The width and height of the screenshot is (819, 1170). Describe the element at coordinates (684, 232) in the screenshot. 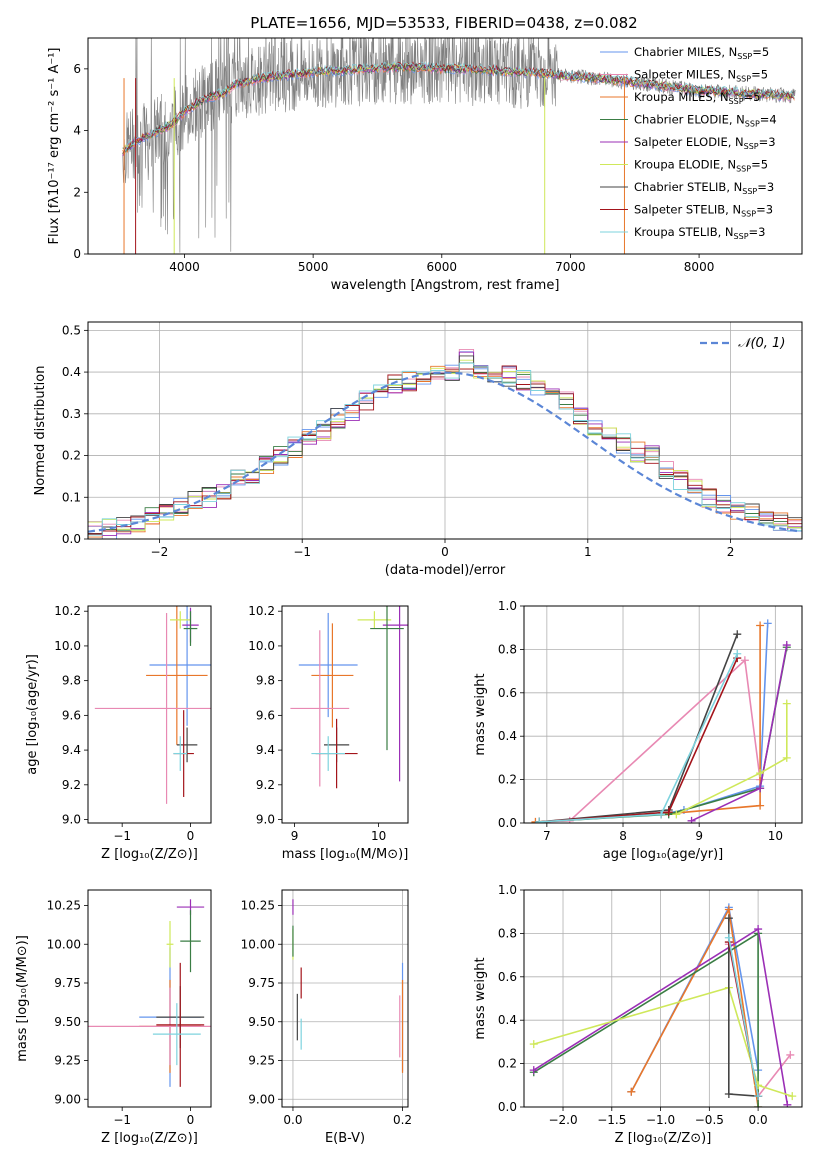

I see `legend-entry-label: Kroupa STELIB, N` at that location.